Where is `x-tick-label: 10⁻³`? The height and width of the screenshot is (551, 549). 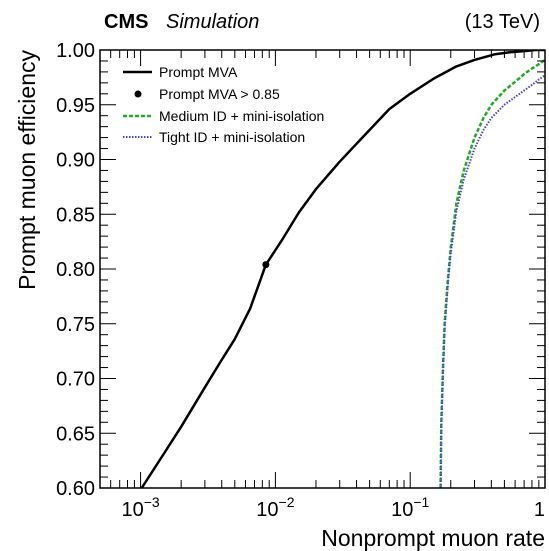
x-tick-label: 10⁻³ is located at coordinates (140, 507).